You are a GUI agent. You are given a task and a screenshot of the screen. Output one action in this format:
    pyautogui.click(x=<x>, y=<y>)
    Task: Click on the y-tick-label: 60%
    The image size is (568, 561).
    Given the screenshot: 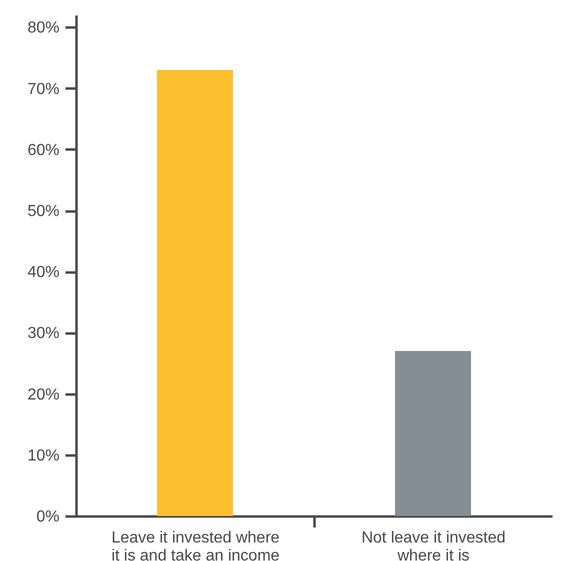 What is the action you would take?
    pyautogui.click(x=43, y=150)
    